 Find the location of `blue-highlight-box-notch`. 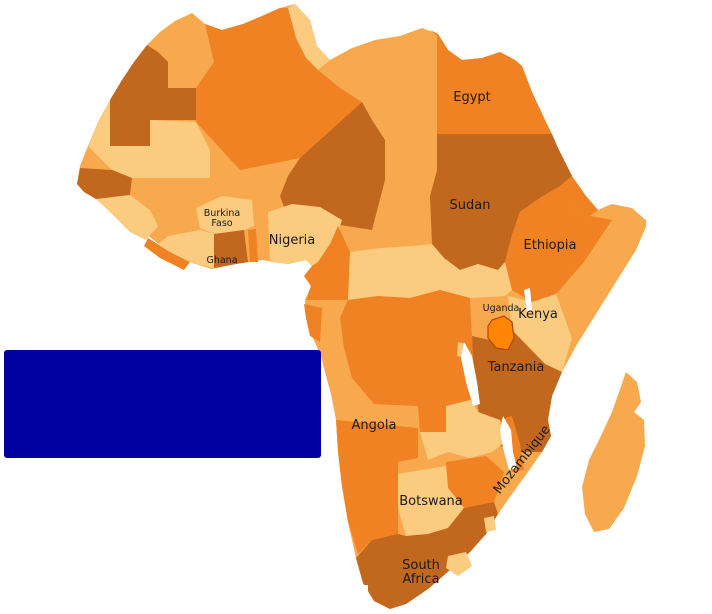

blue-highlight-box-notch is located at coordinates (311, 355).